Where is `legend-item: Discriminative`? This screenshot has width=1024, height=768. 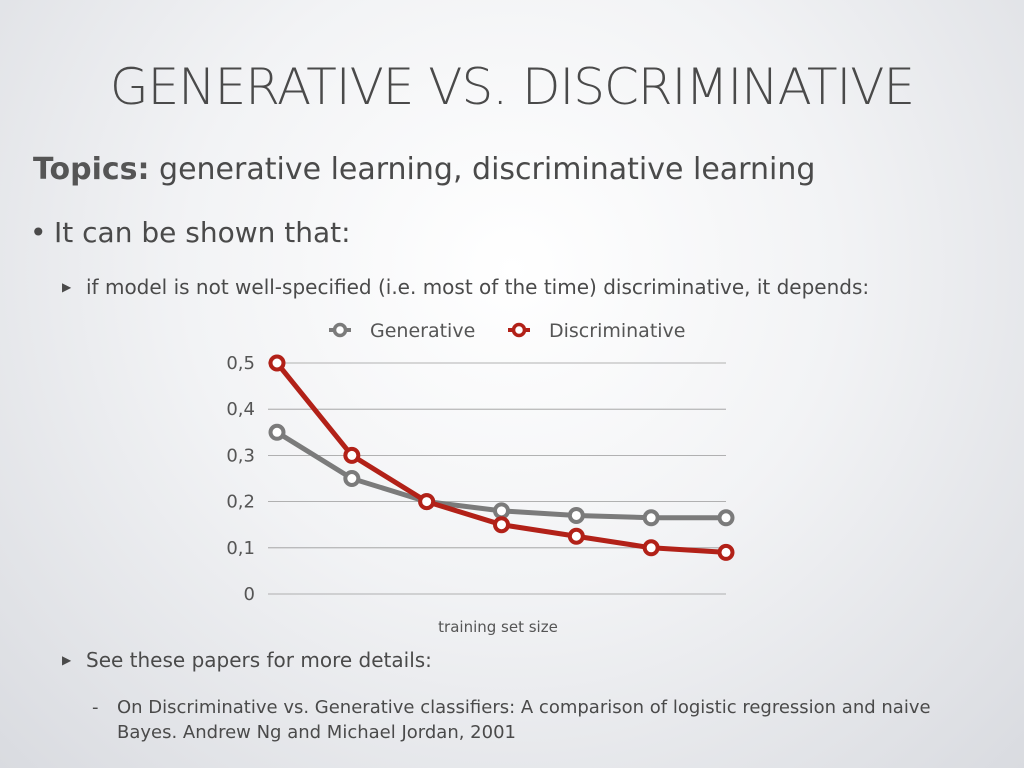
legend-item: Discriminative is located at coordinates (596, 331).